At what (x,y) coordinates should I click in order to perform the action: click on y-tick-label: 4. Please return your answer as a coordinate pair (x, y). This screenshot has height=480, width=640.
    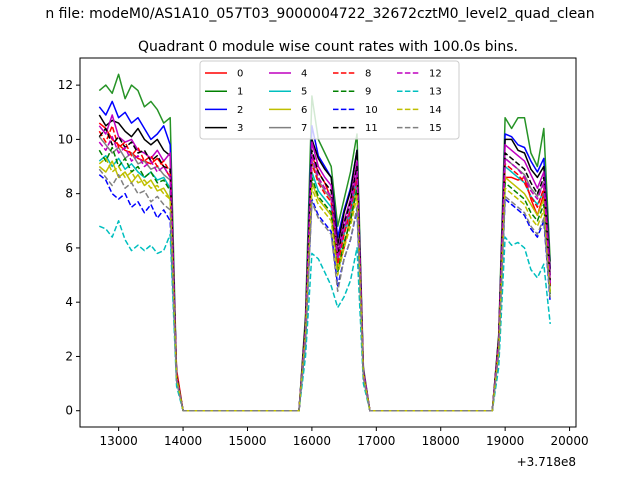
    Looking at the image, I should click on (69, 302).